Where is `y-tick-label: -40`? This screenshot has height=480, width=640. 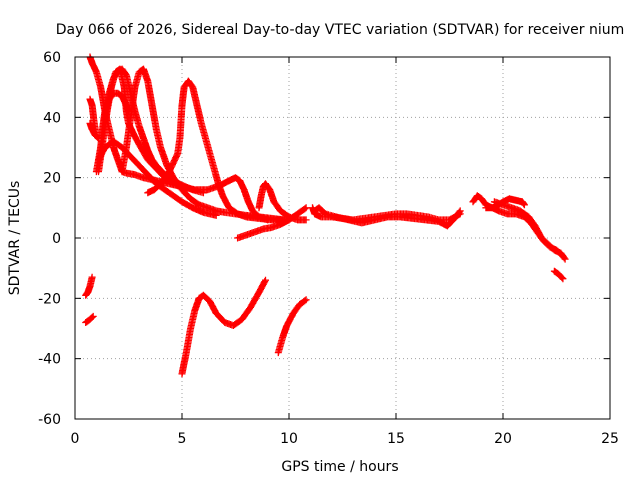 y-tick-label: -40 is located at coordinates (49, 360).